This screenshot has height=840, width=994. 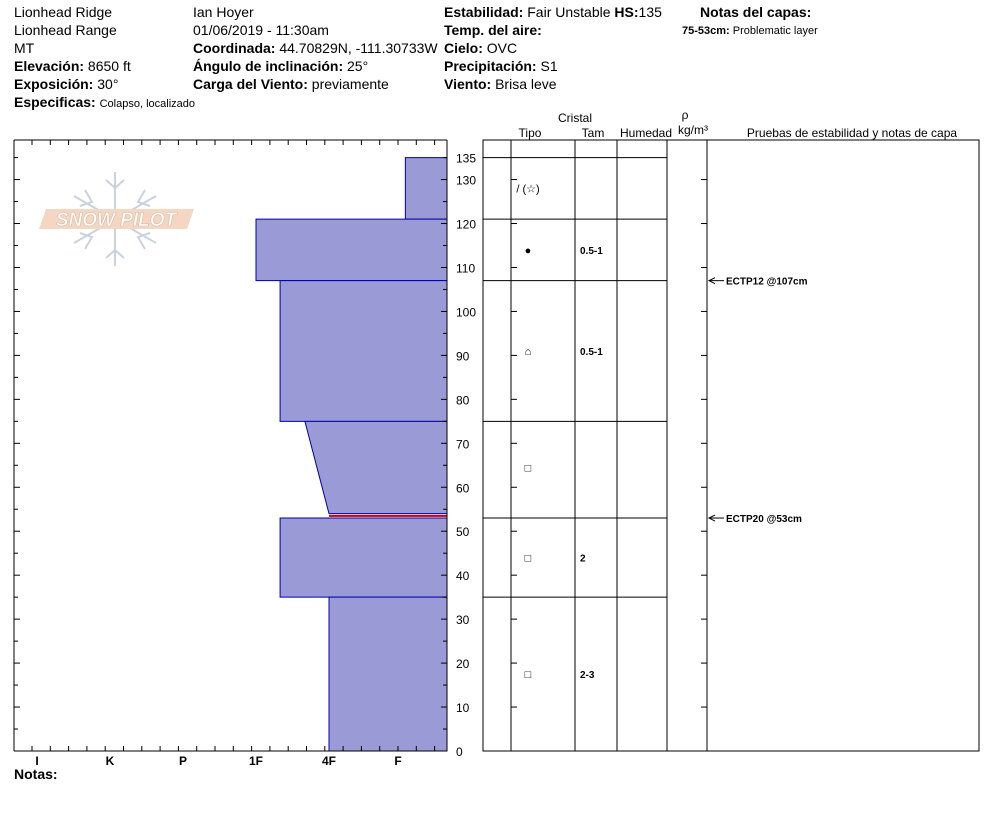 What do you see at coordinates (852, 133) in the screenshot?
I see `col-tests: Pruebas de estabilidad y notas de capa` at bounding box center [852, 133].